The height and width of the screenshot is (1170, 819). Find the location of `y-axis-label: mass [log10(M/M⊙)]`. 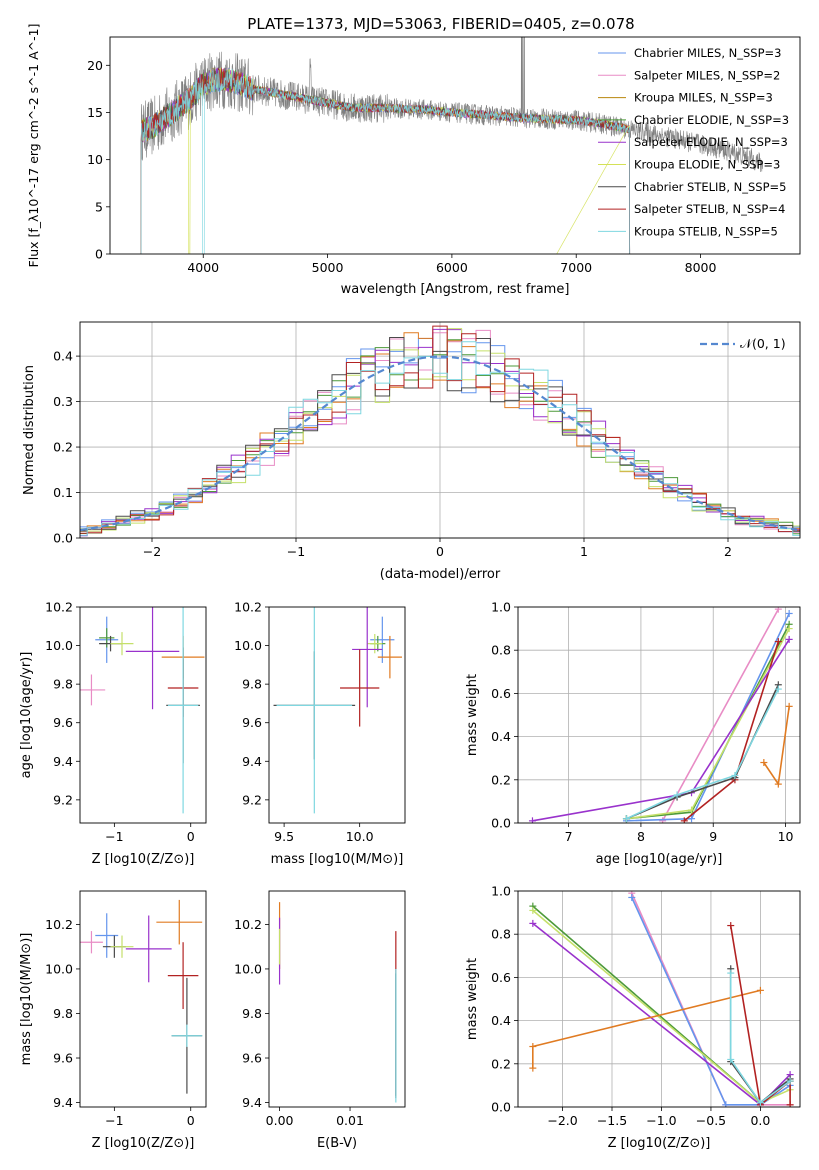

y-axis-label: mass [log10(M/M⊙)] is located at coordinates (26, 999).